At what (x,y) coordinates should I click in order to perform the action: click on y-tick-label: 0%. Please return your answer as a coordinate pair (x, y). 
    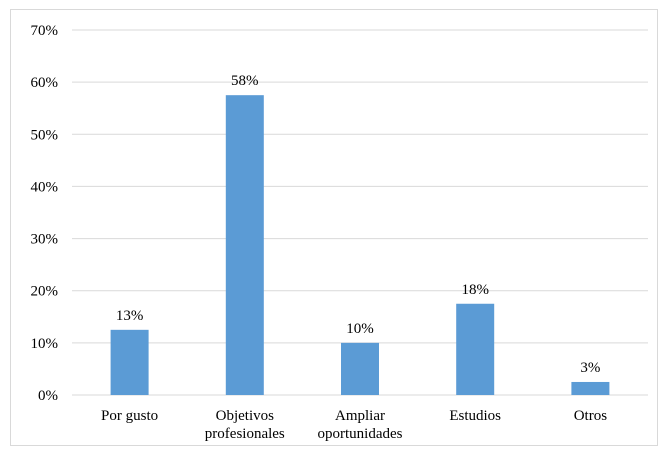
    Looking at the image, I should click on (48, 396).